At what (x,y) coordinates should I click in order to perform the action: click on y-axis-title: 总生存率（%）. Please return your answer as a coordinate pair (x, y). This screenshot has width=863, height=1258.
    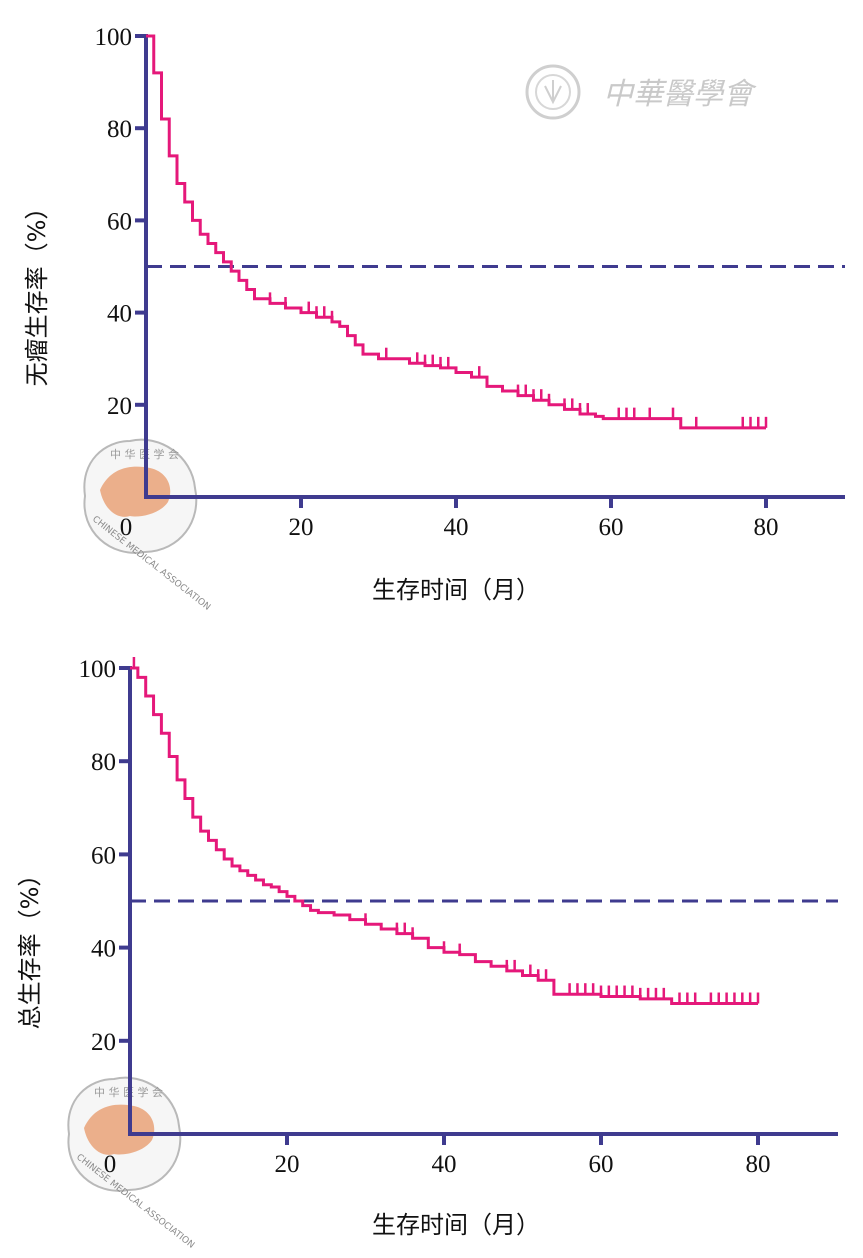
    Looking at the image, I should click on (30, 946).